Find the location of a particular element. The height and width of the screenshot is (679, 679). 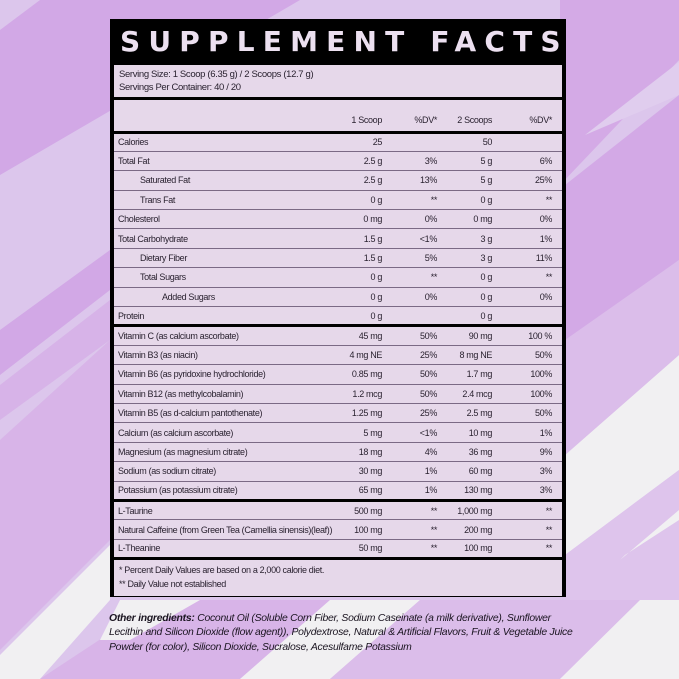

table-row: Total Fat 2.5 g 3% 5 g 6% is located at coordinates (338, 161).